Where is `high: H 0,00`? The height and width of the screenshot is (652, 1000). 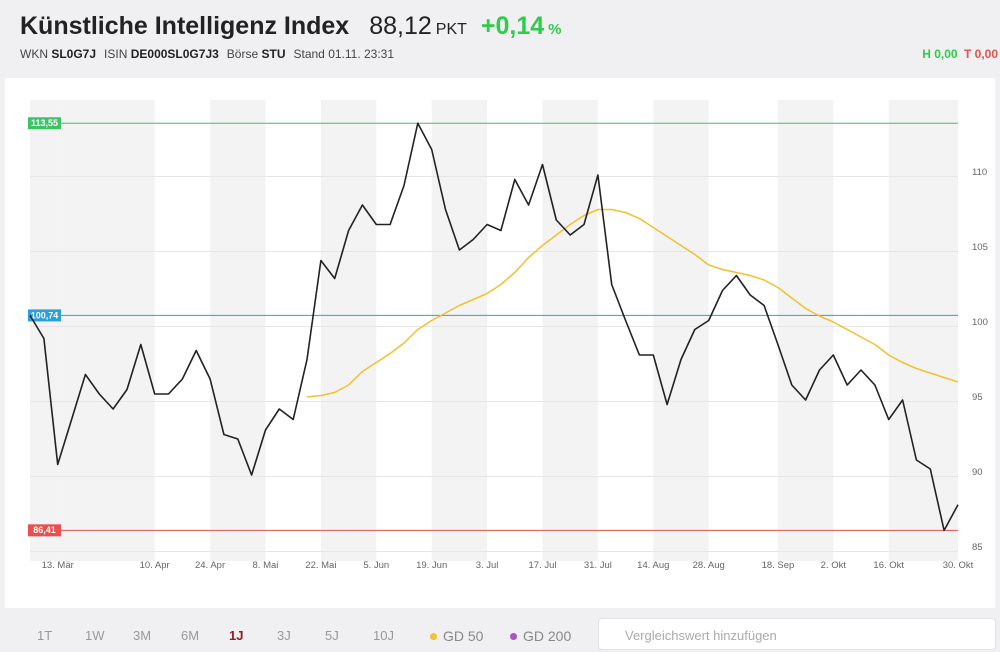
high: H 0,00 is located at coordinates (939, 54).